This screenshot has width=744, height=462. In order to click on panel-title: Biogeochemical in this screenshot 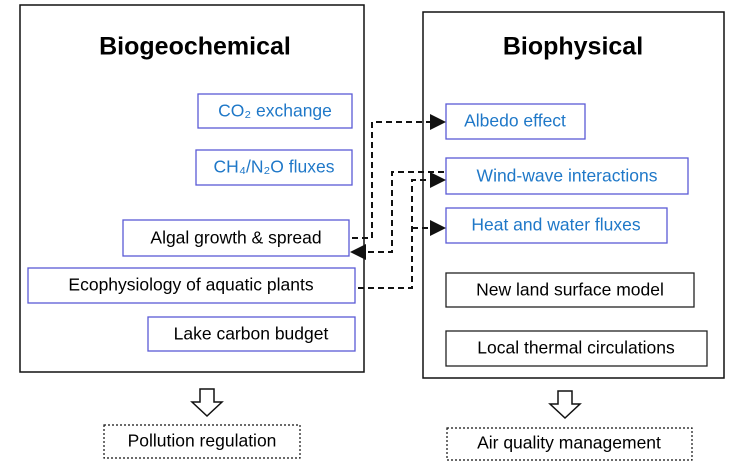, I will do `click(195, 47)`.